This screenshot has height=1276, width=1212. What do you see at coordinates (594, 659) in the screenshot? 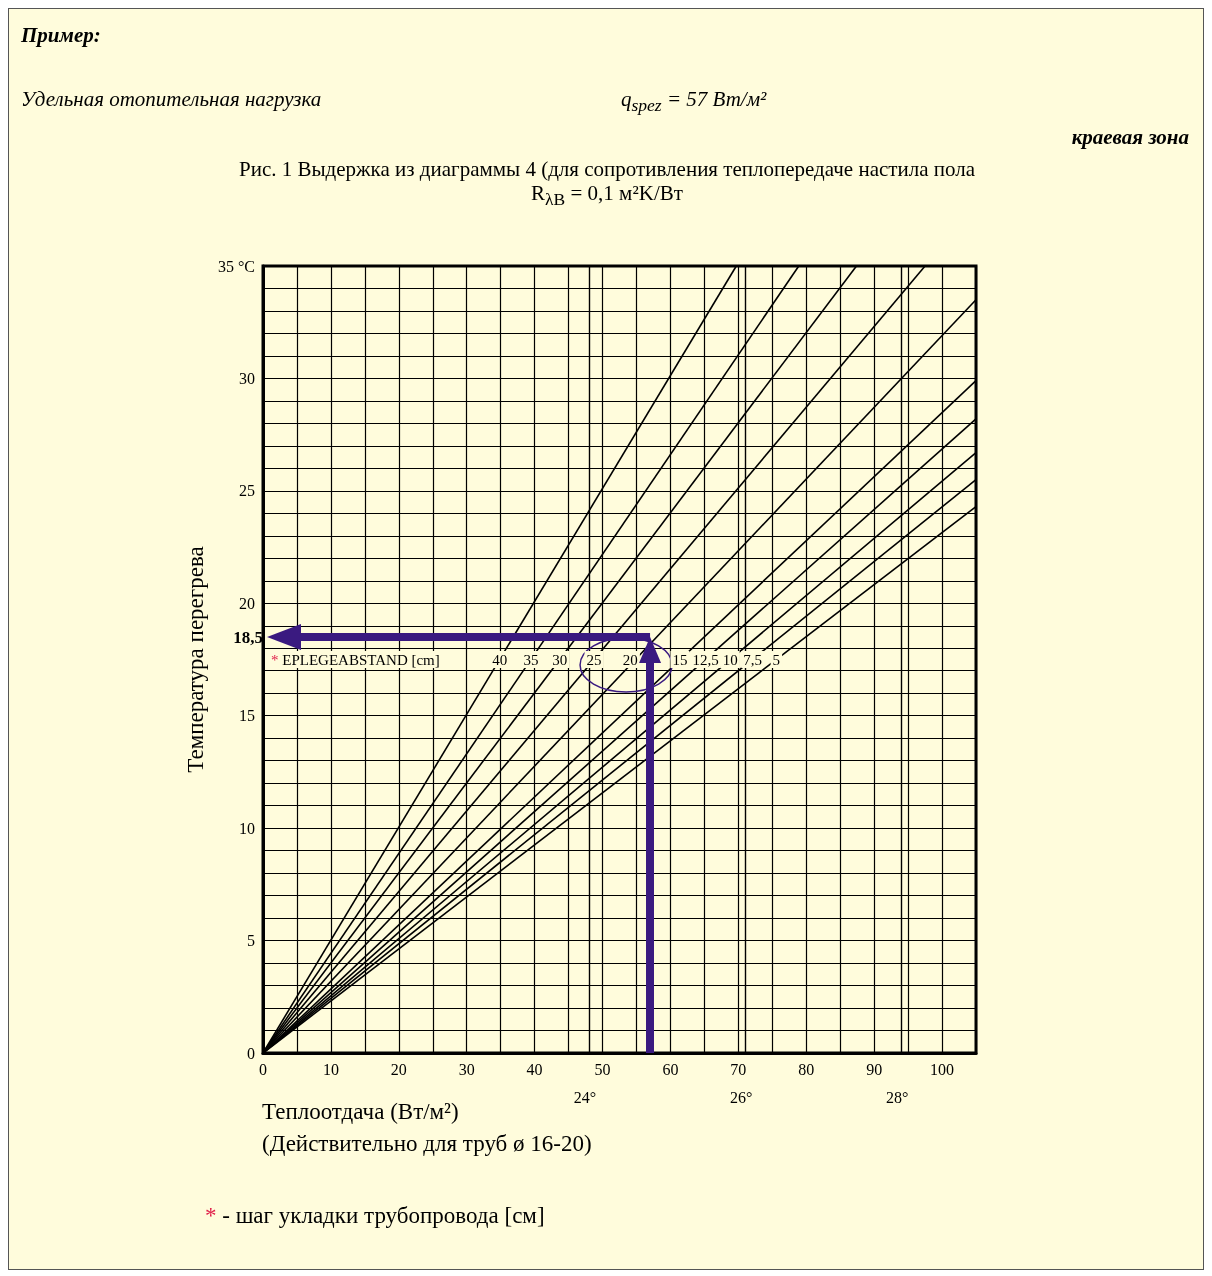
I see `annotation: 25` at bounding box center [594, 659].